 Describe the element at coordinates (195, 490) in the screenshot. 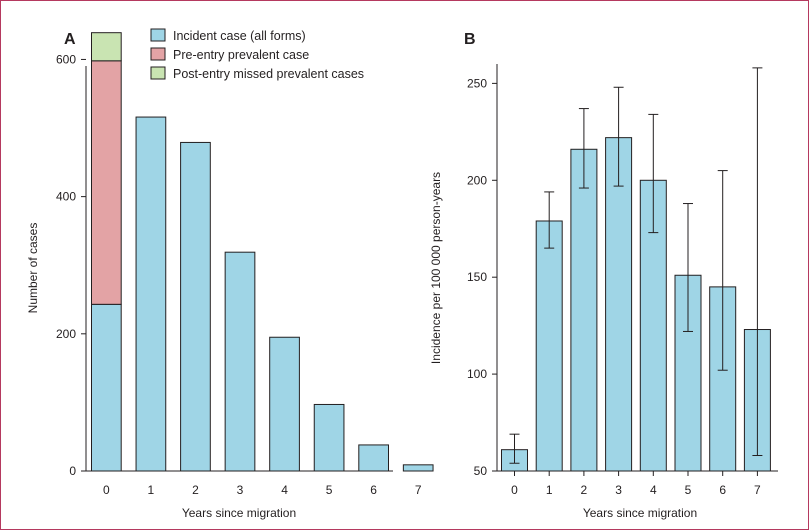

I see `panel-a-x-tick-label: 2` at that location.